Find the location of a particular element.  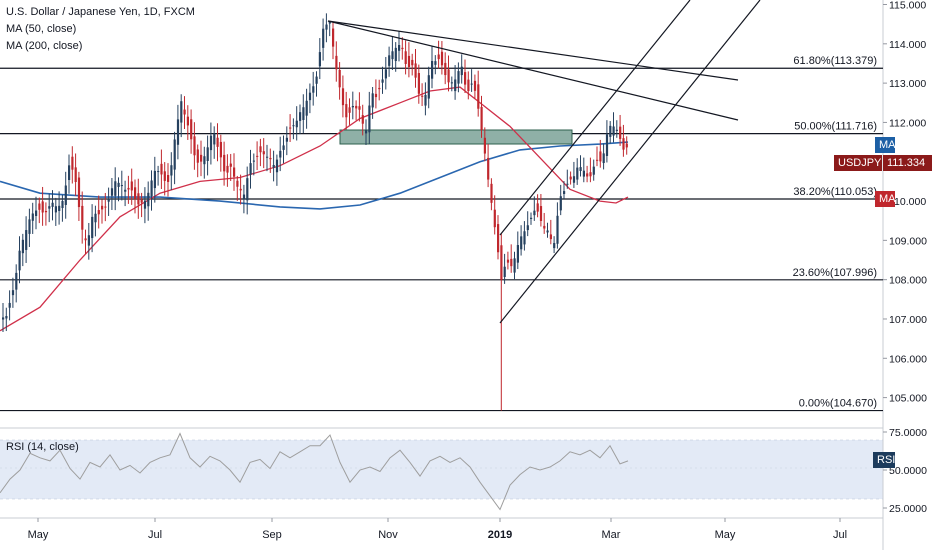

rsi-legend: RSI (14, close) is located at coordinates (42, 447).